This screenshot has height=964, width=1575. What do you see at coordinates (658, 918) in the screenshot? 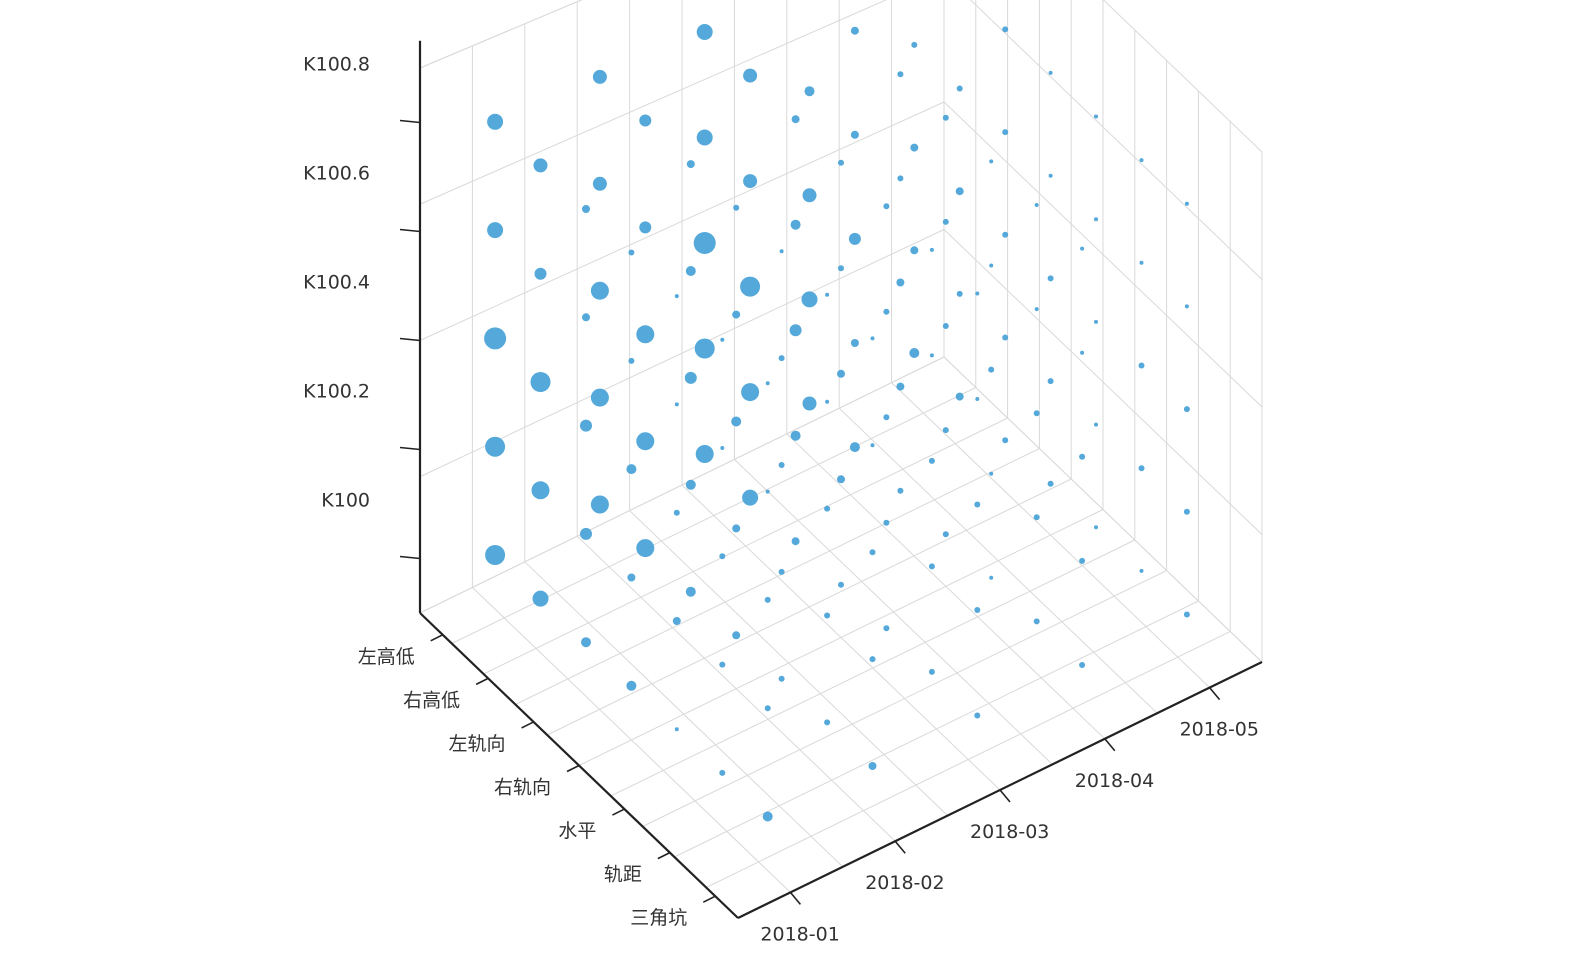
I see `y-tick-label: 三角坑` at bounding box center [658, 918].